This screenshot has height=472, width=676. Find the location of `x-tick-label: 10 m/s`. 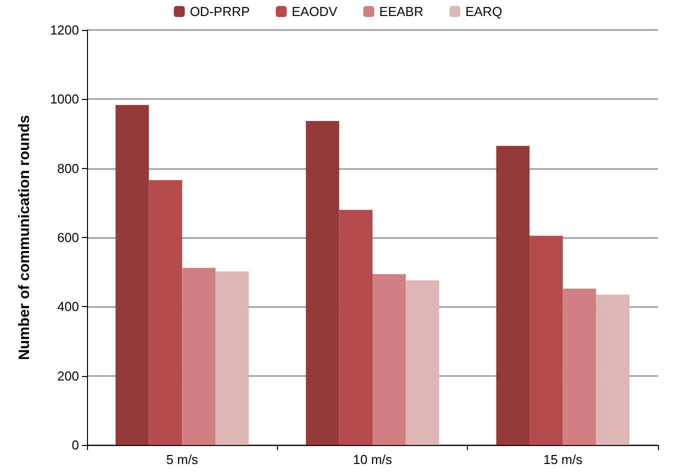

x-tick-label: 10 m/s is located at coordinates (372, 459).